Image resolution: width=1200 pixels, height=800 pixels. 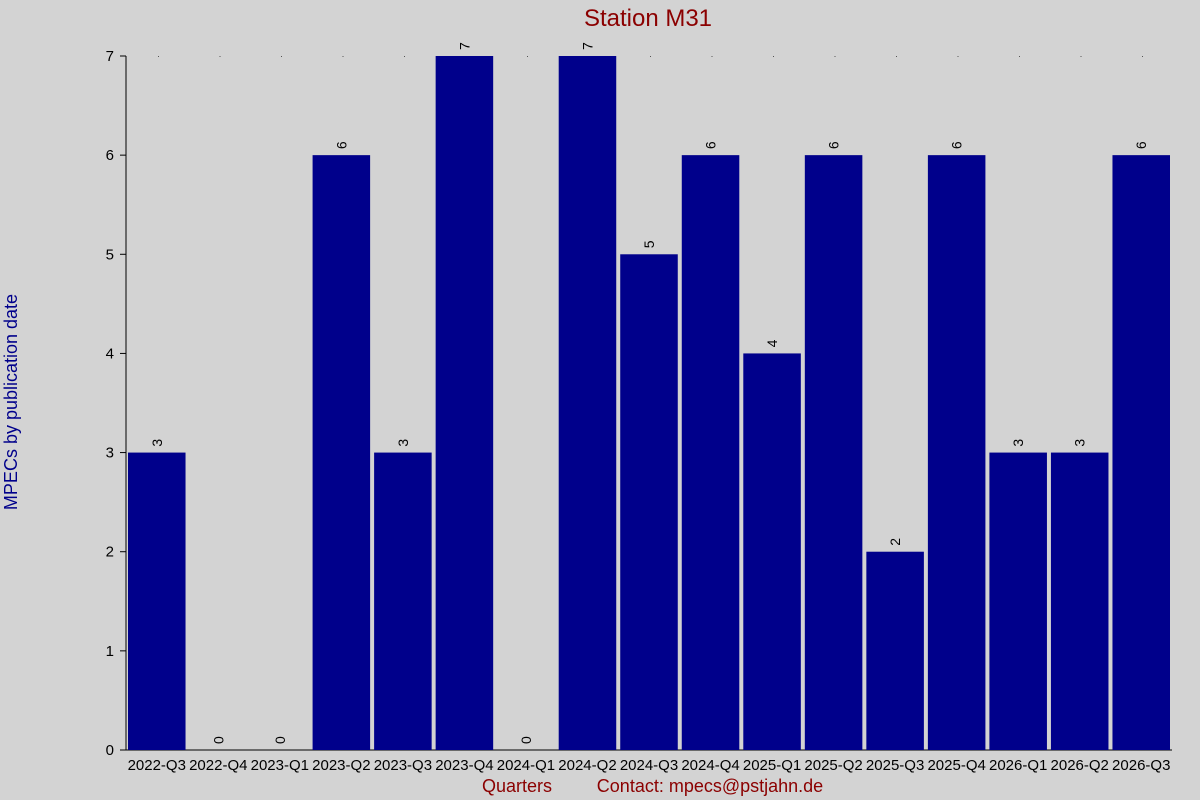 What do you see at coordinates (464, 403) in the screenshot?
I see `bar-2023-Q4` at bounding box center [464, 403].